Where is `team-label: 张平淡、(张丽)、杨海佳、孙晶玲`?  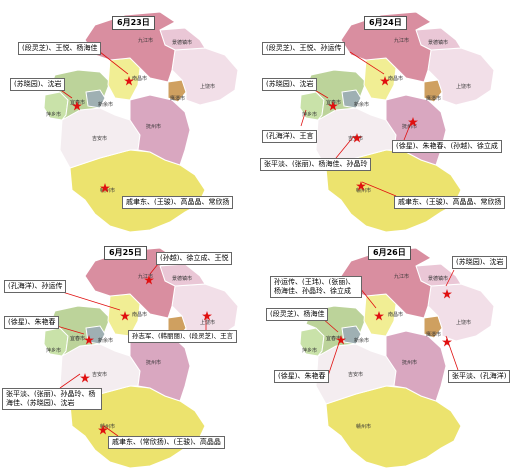 team-label: 张平淡、(张丽)、杨海佳、孙晶玲 is located at coordinates (316, 164).